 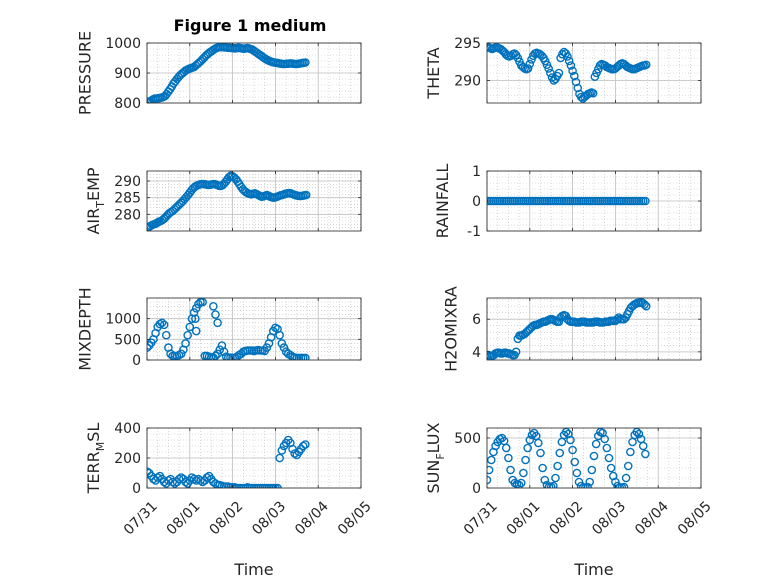 I want to click on chart-6-terr_msl-xtick-label: 08/05, so click(x=355, y=518).